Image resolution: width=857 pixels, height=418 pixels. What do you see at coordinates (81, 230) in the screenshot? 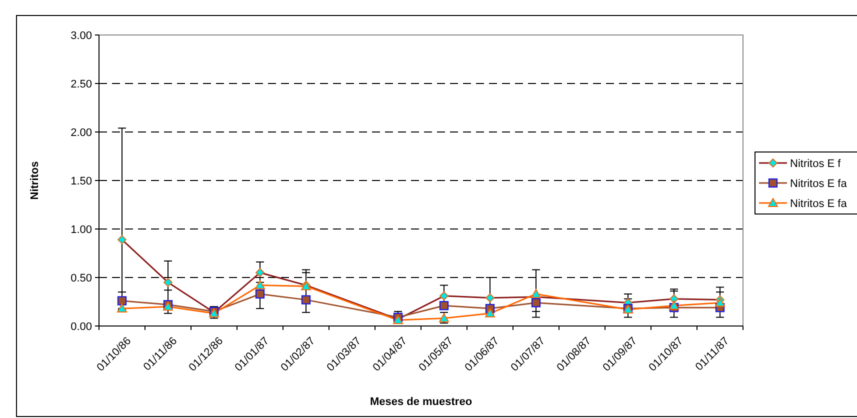
I see `y-tick-label: 1.00` at bounding box center [81, 230].